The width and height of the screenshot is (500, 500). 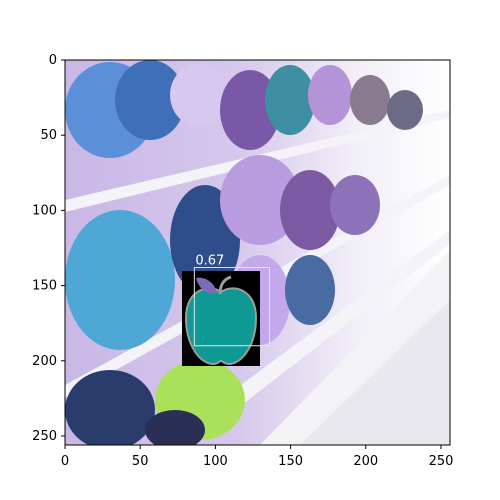 I want to click on x-tick-label: 0, so click(x=65, y=461).